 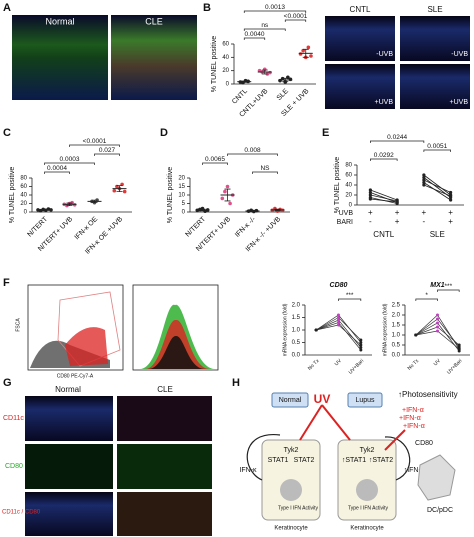 What do you see at coordinates (21, 513) in the screenshot?
I see `row-label: CD11c / CD80` at bounding box center [21, 513].